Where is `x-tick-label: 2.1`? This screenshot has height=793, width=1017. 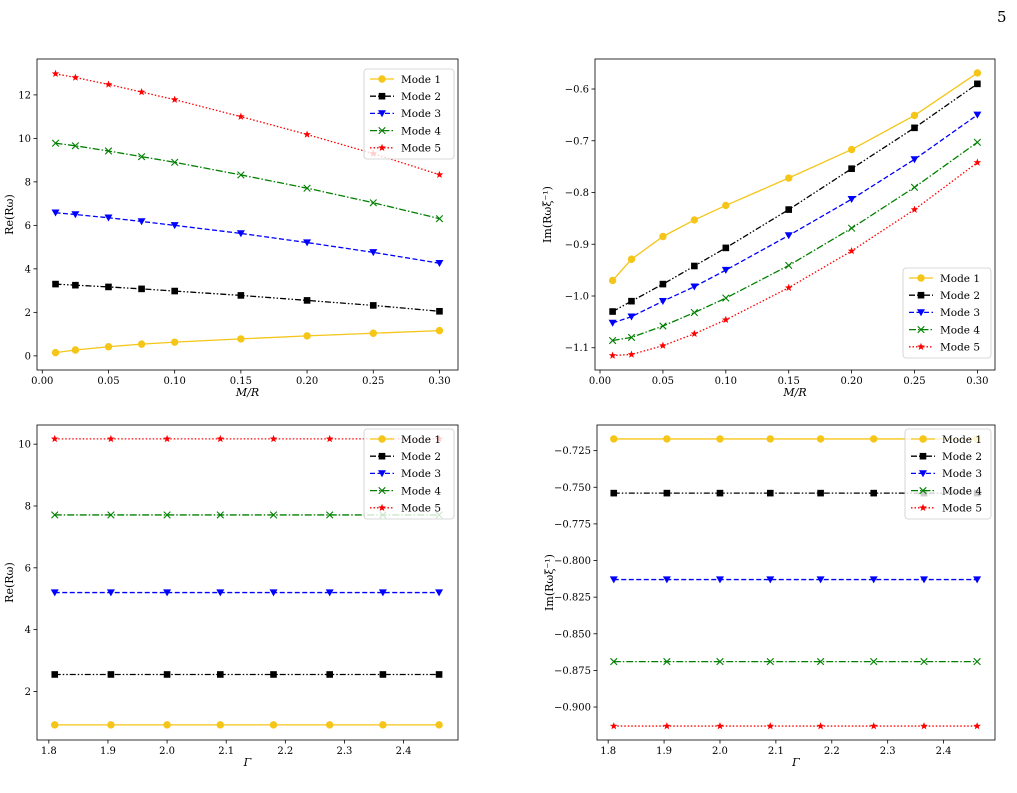 x-tick-label: 2.1 is located at coordinates (776, 751).